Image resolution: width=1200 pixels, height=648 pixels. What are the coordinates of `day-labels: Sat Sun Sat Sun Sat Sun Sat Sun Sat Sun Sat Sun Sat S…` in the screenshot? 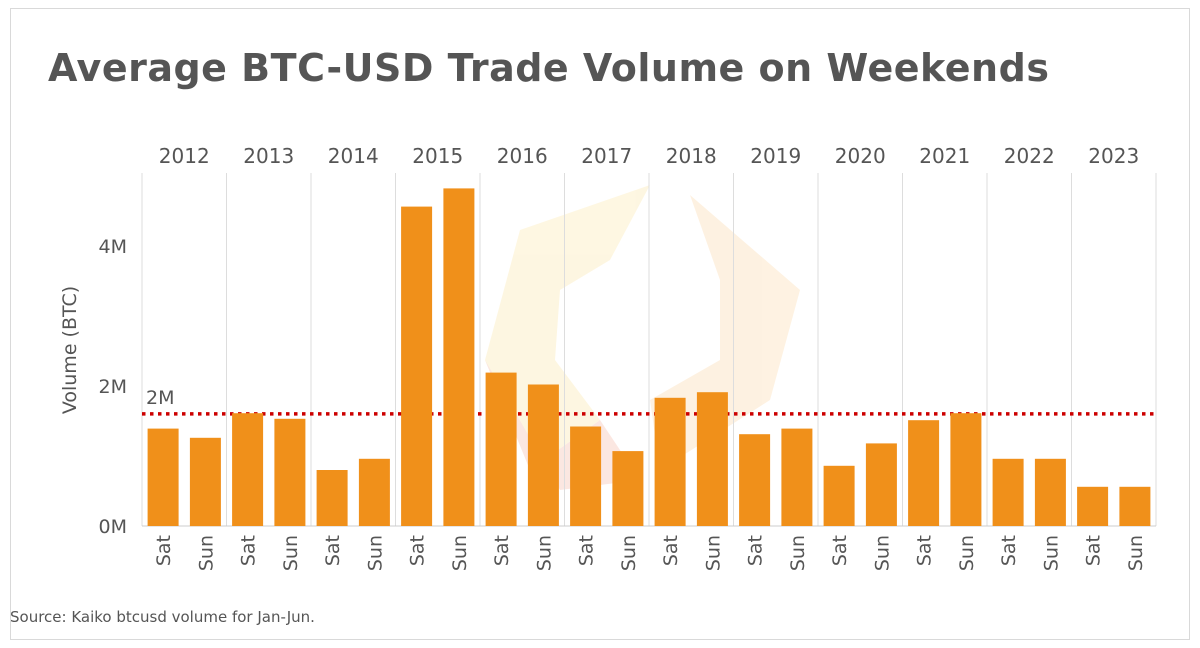 It's located at (650, 553).